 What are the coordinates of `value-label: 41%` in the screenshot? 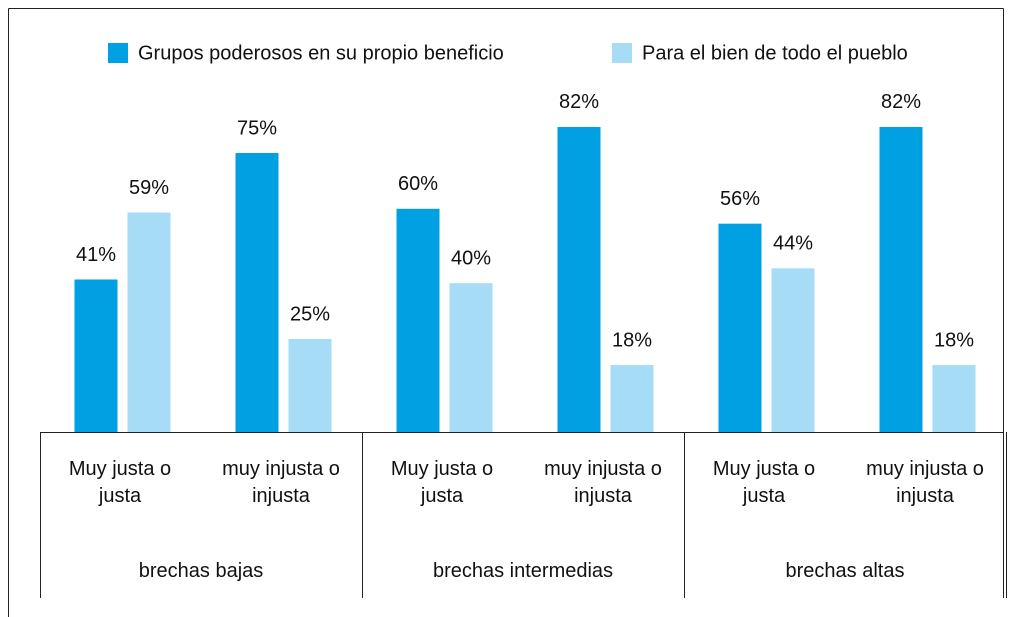 It's located at (96, 255).